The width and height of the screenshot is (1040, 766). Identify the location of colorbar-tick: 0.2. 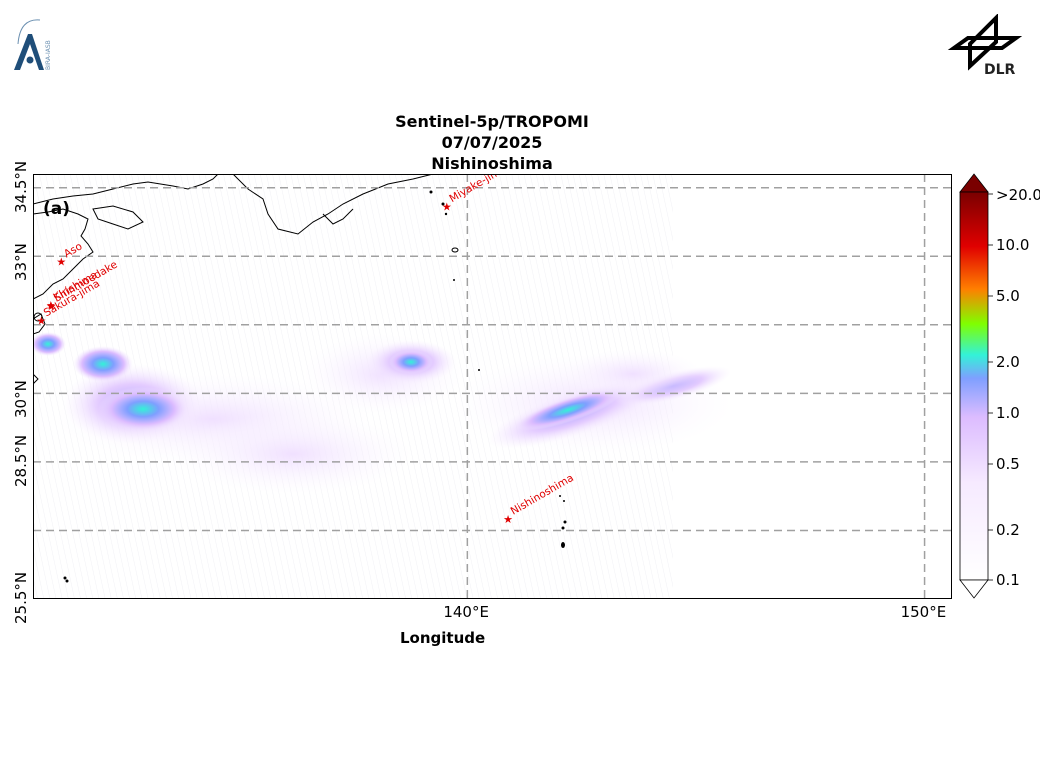
(1008, 530).